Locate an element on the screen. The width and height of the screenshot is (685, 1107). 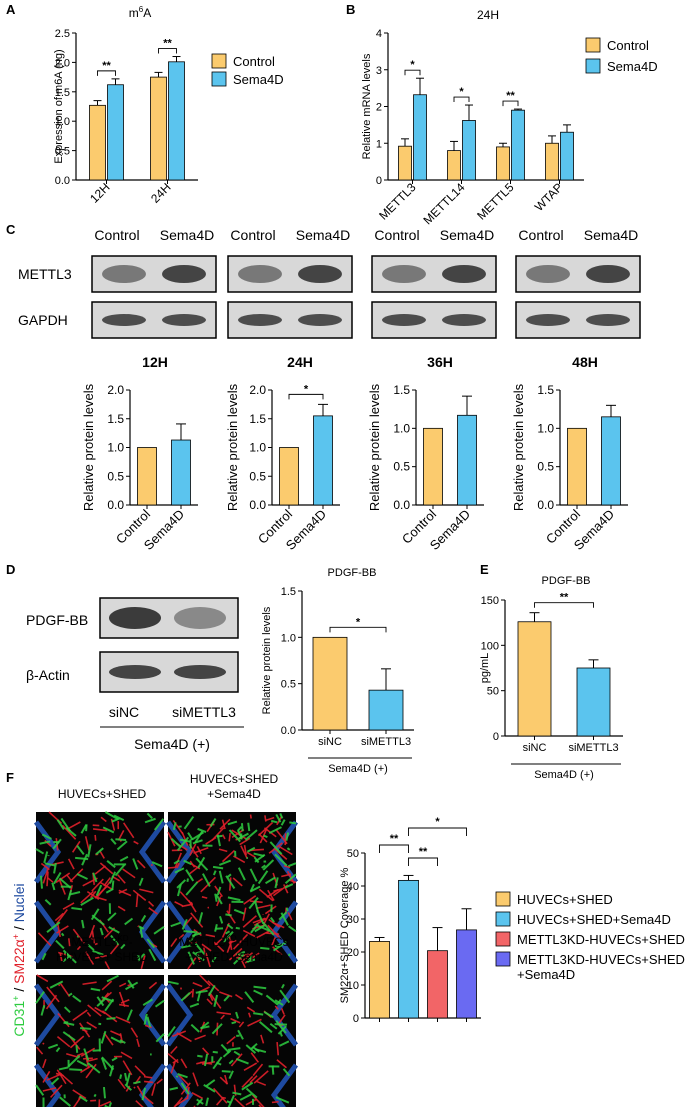
panel-letter-a: A is located at coordinates (11, 9).